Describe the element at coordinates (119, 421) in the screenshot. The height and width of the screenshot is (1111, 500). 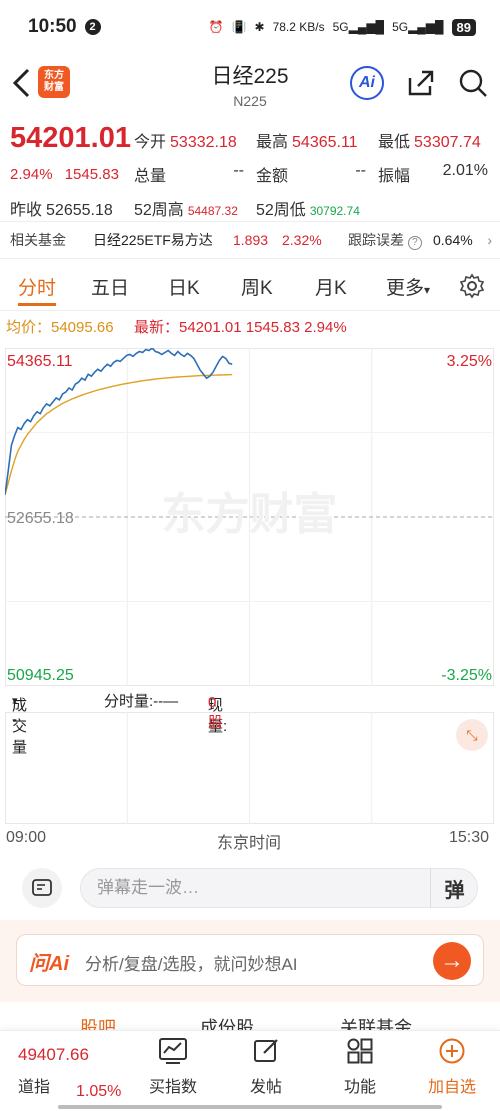
I see `series-line-price` at that location.